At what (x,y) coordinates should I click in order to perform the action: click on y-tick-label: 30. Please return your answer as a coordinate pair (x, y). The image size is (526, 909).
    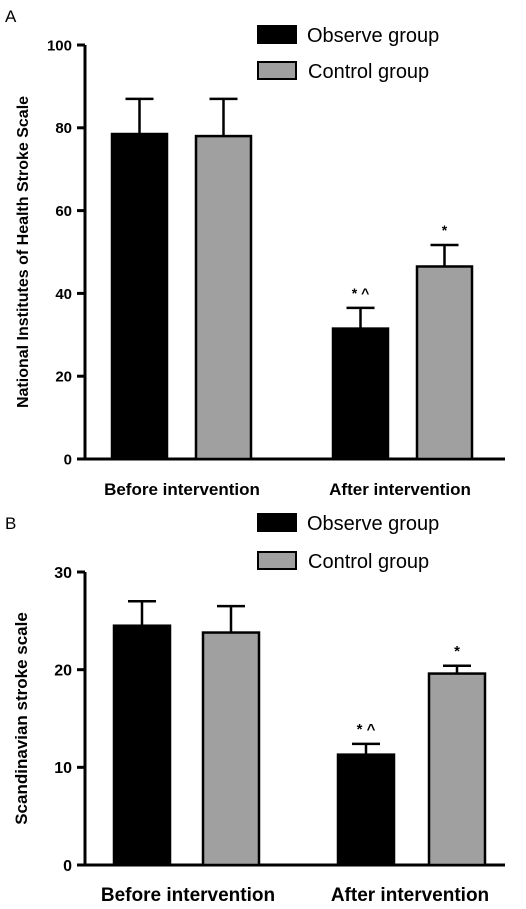
    Looking at the image, I should click on (63, 573).